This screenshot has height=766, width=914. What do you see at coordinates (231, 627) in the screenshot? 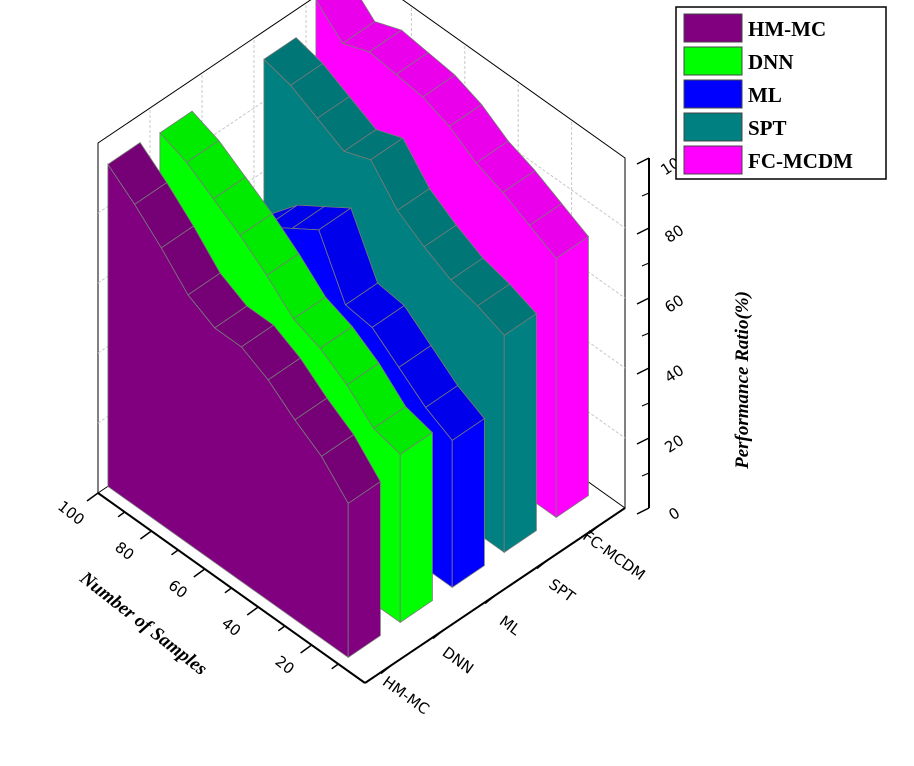
I see `x-tick-label: 40` at bounding box center [231, 627].